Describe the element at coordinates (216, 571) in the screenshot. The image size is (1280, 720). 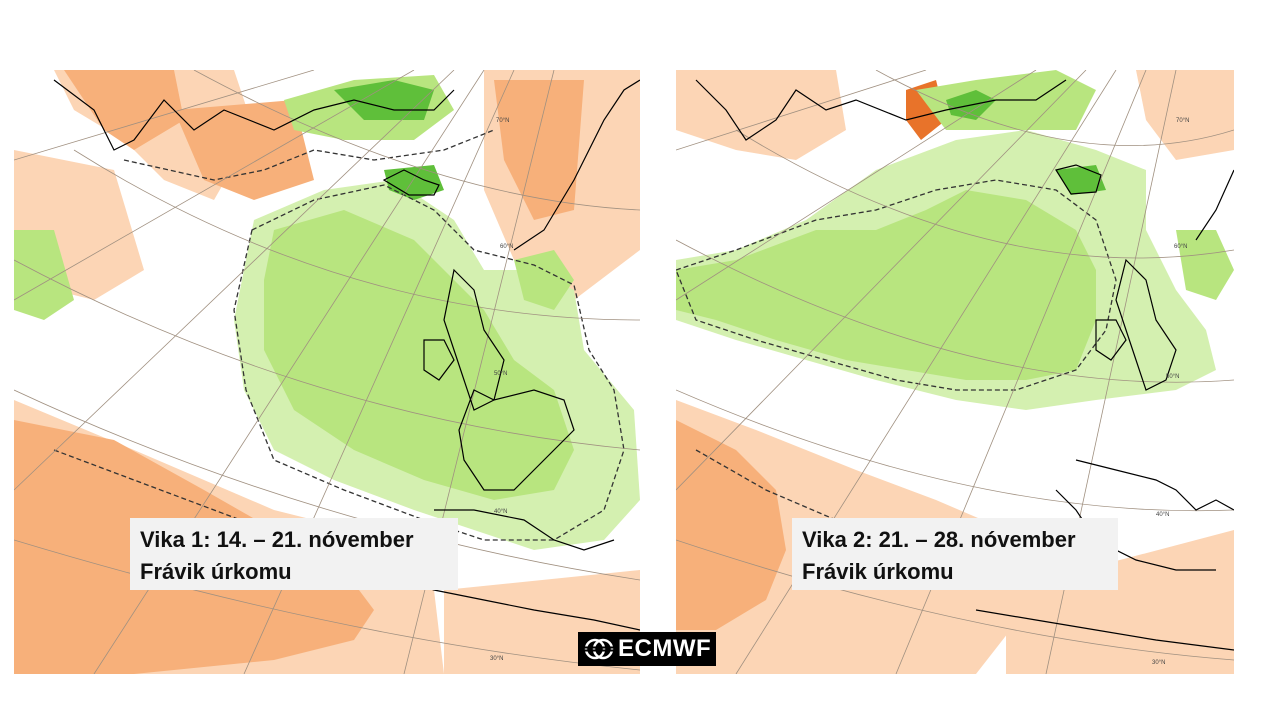
I see `map1-caption-subtitle: Frávik úrkomu` at that location.